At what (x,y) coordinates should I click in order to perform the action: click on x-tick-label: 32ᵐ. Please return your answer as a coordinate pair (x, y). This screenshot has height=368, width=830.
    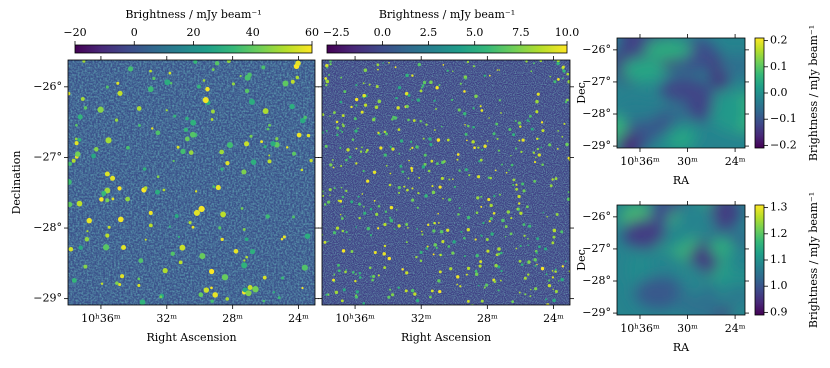
    Looking at the image, I should click on (166, 318).